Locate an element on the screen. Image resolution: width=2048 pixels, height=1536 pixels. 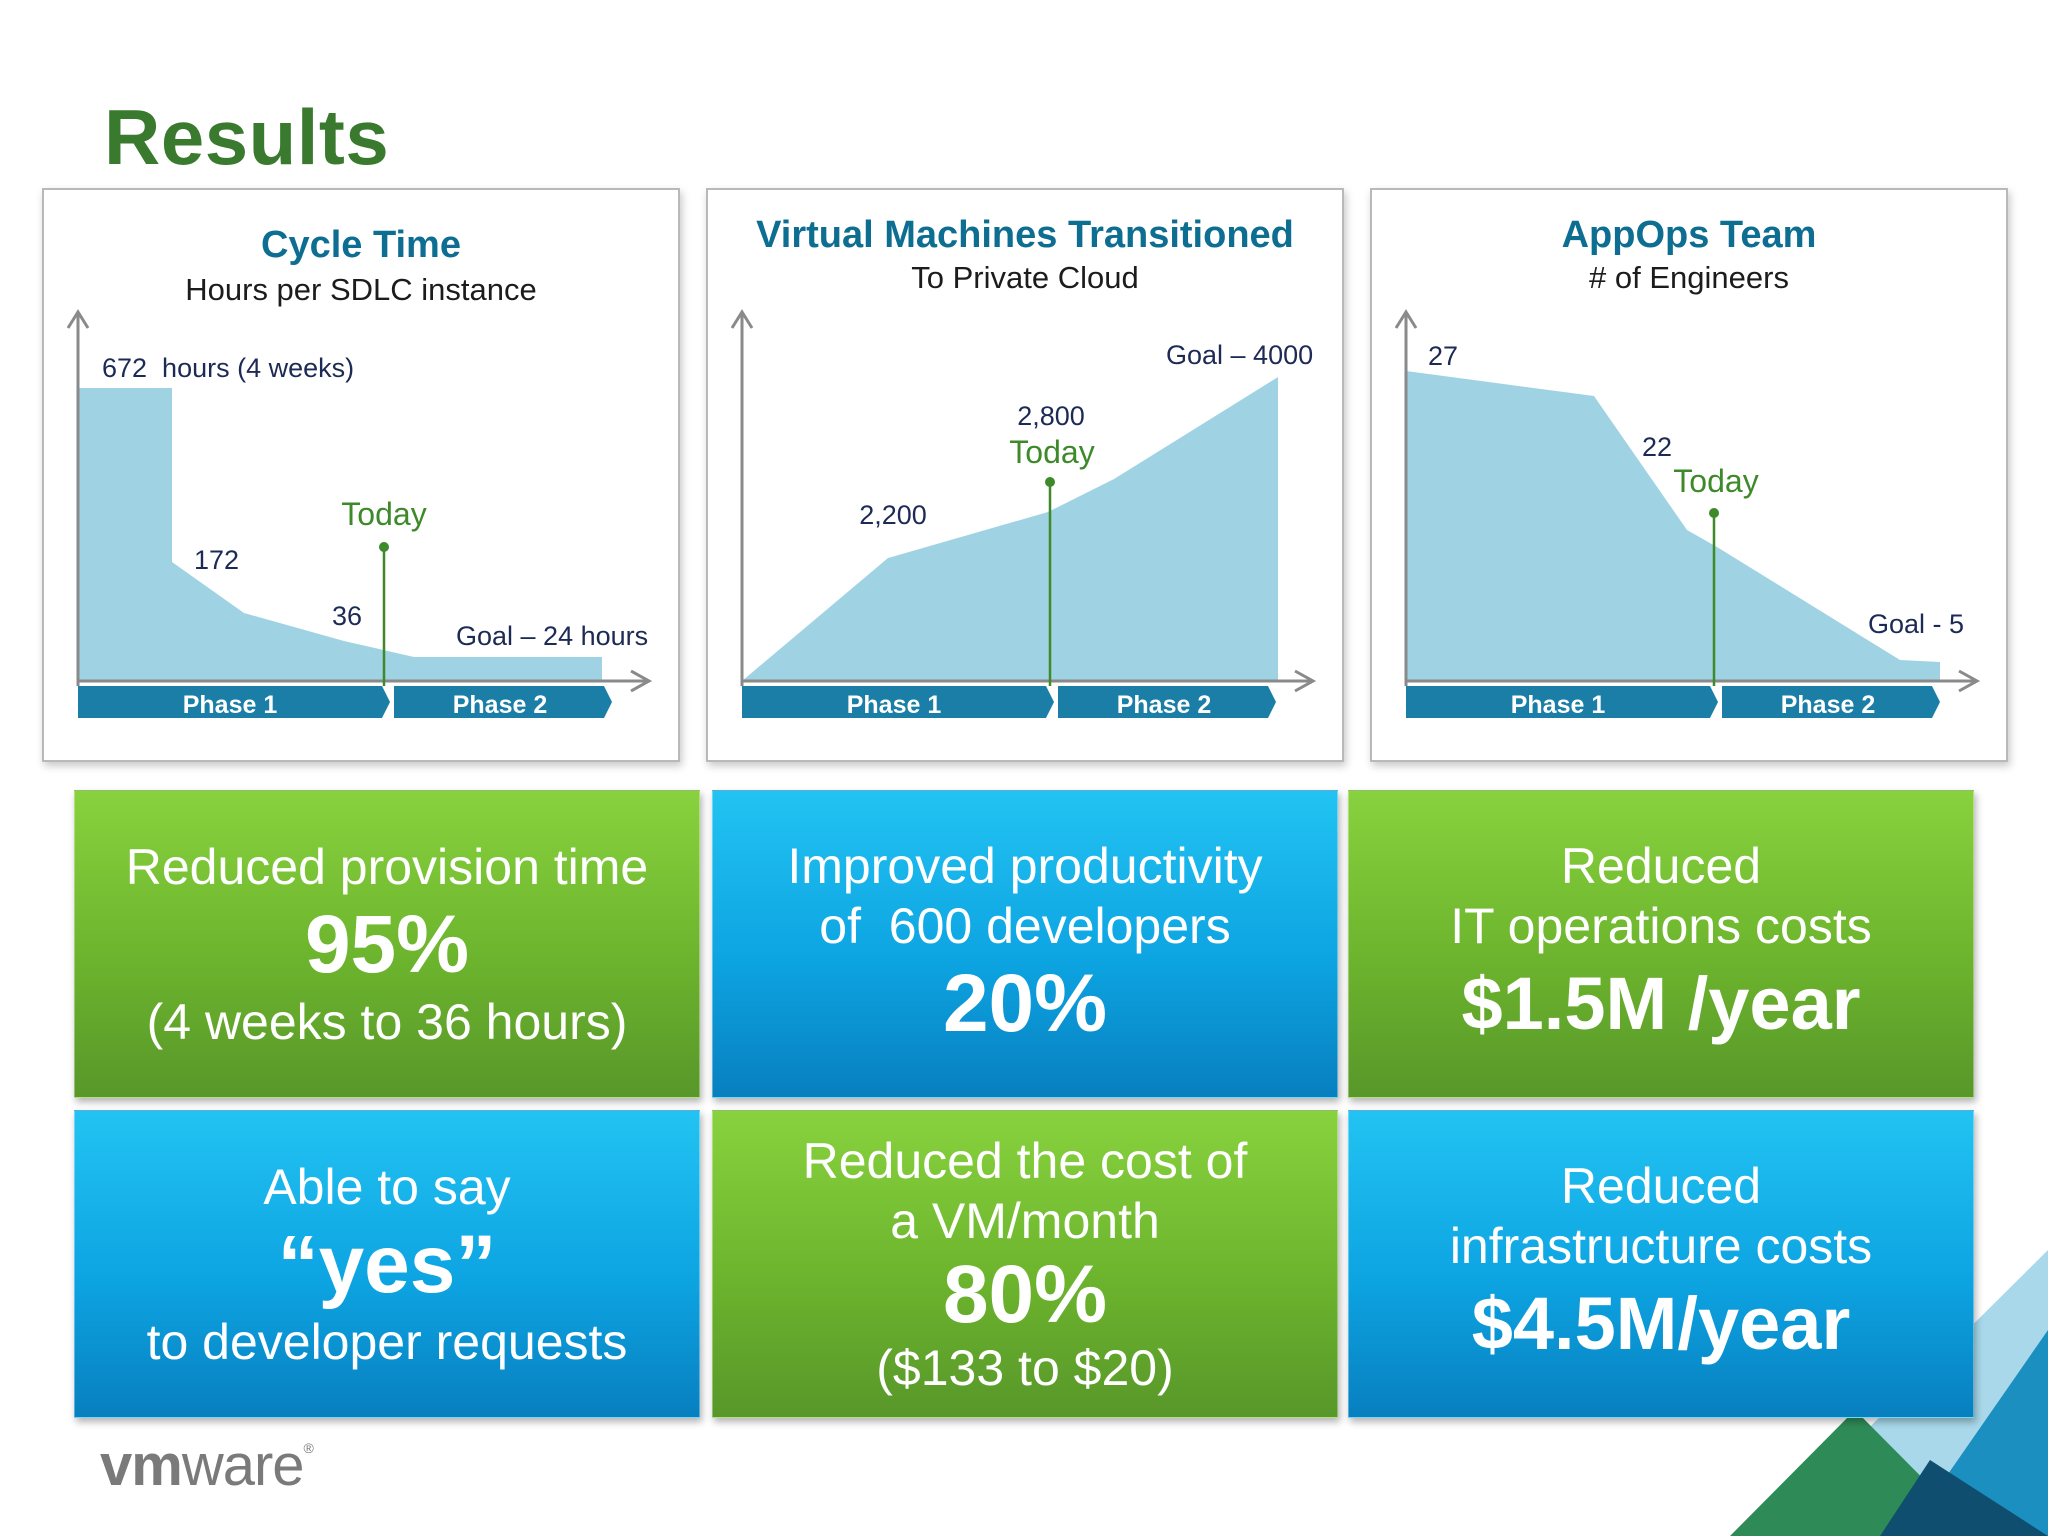
tile-big-number: 95% is located at coordinates (387, 944).